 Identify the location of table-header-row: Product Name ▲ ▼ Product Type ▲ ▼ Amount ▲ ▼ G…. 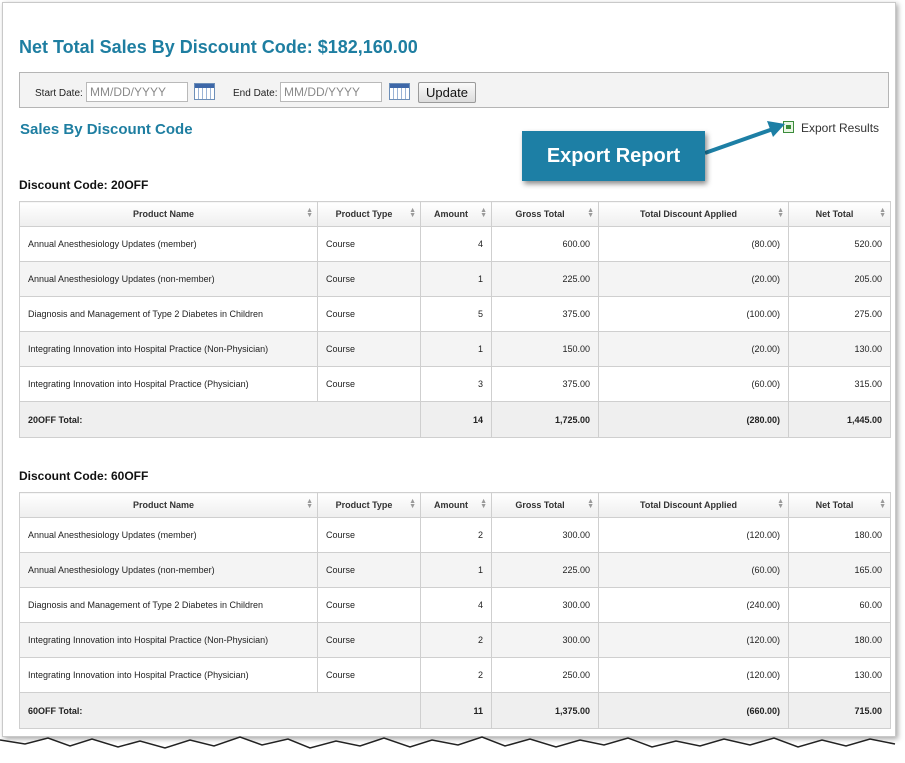
(455, 505).